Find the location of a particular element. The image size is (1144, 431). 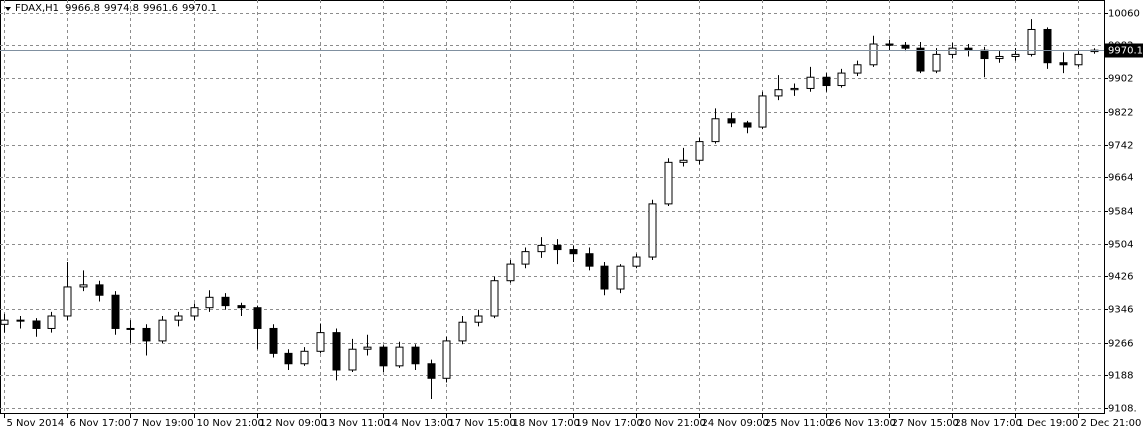

y-tick-label: 9266 is located at coordinates (1120, 344).